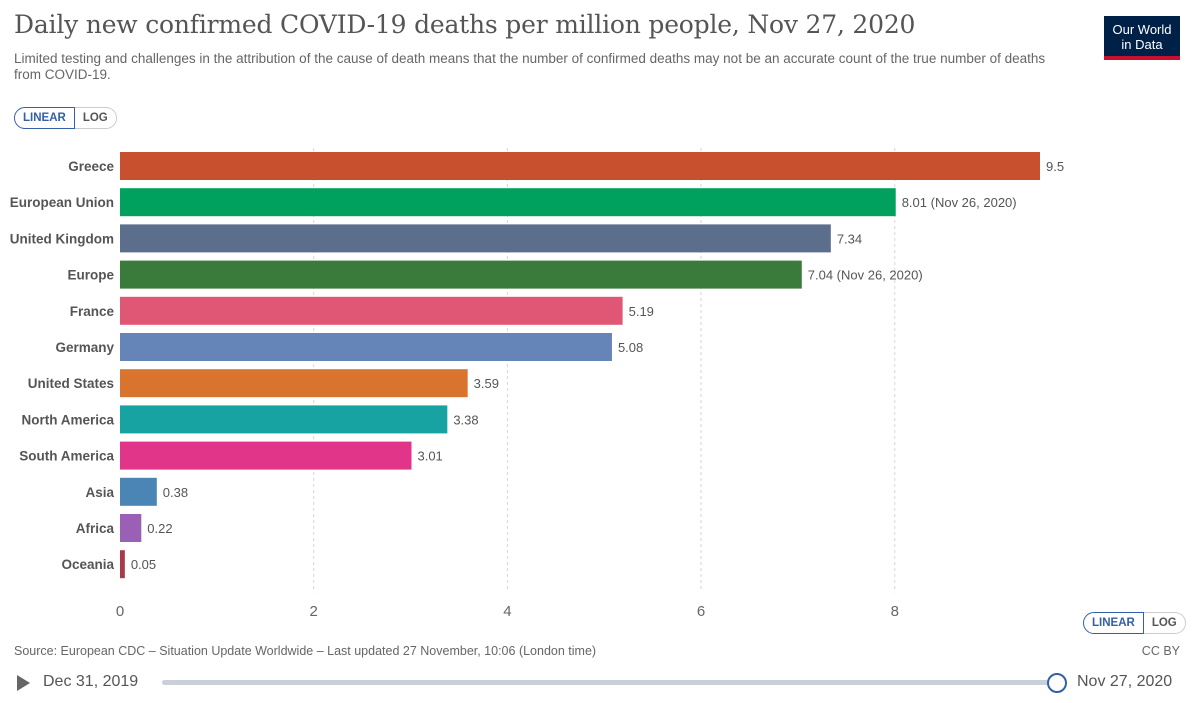 The image size is (1198, 703). Describe the element at coordinates (99, 492) in the screenshot. I see `category-label: Asia` at that location.